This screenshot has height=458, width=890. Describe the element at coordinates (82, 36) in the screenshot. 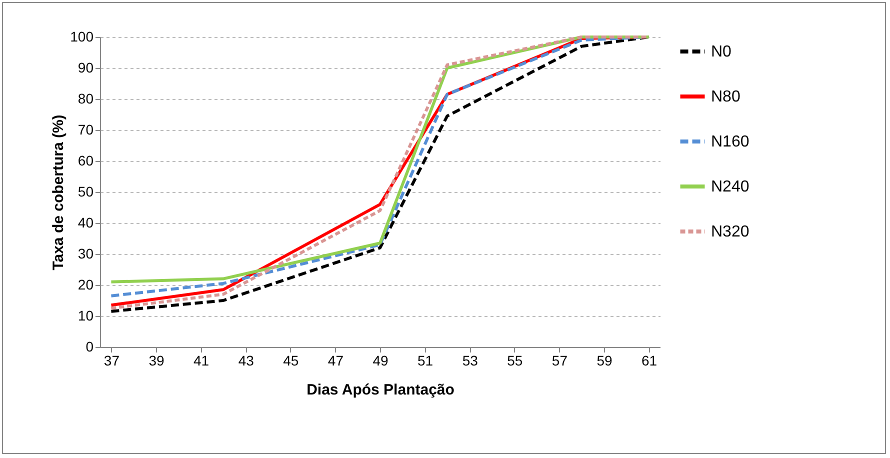

I see `y-tick-label: 100` at that location.